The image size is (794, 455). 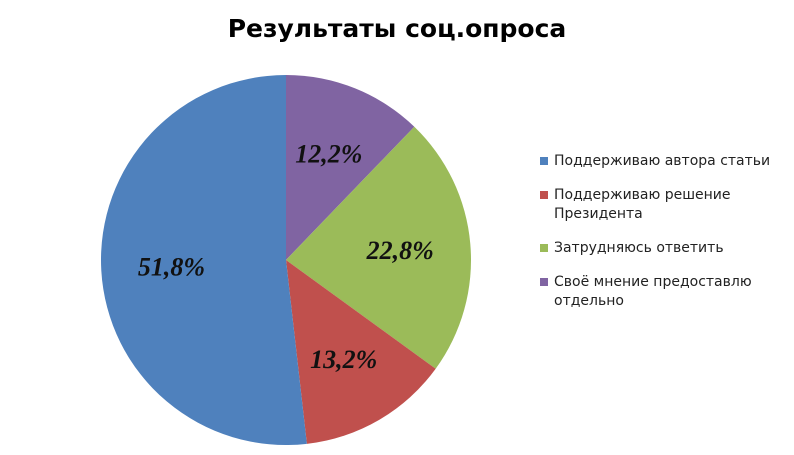 I want to click on data-label: 13,2%, so click(x=343, y=359).